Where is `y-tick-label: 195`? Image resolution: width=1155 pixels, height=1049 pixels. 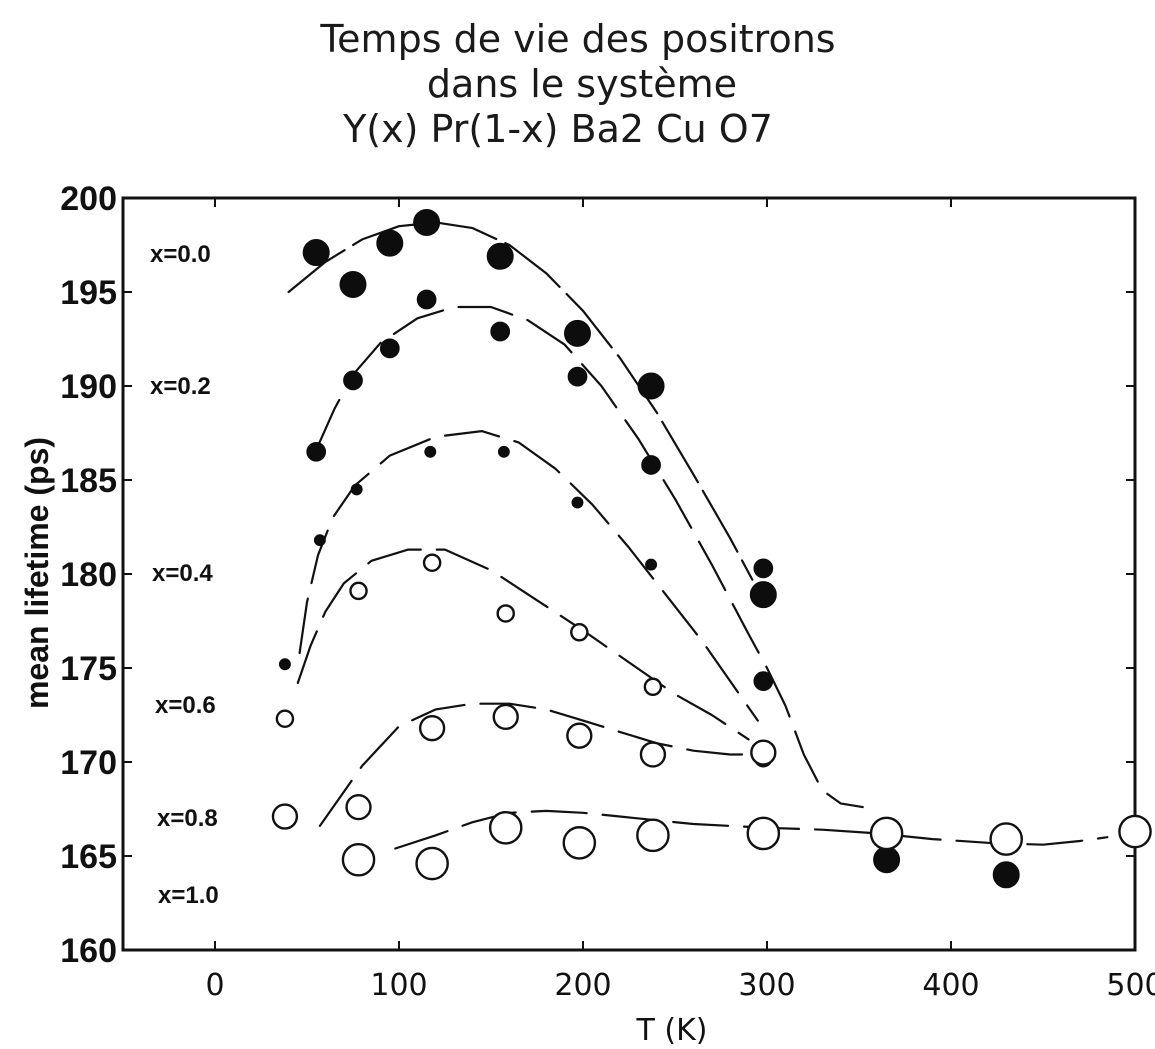
y-tick-label: 195 is located at coordinates (88, 293).